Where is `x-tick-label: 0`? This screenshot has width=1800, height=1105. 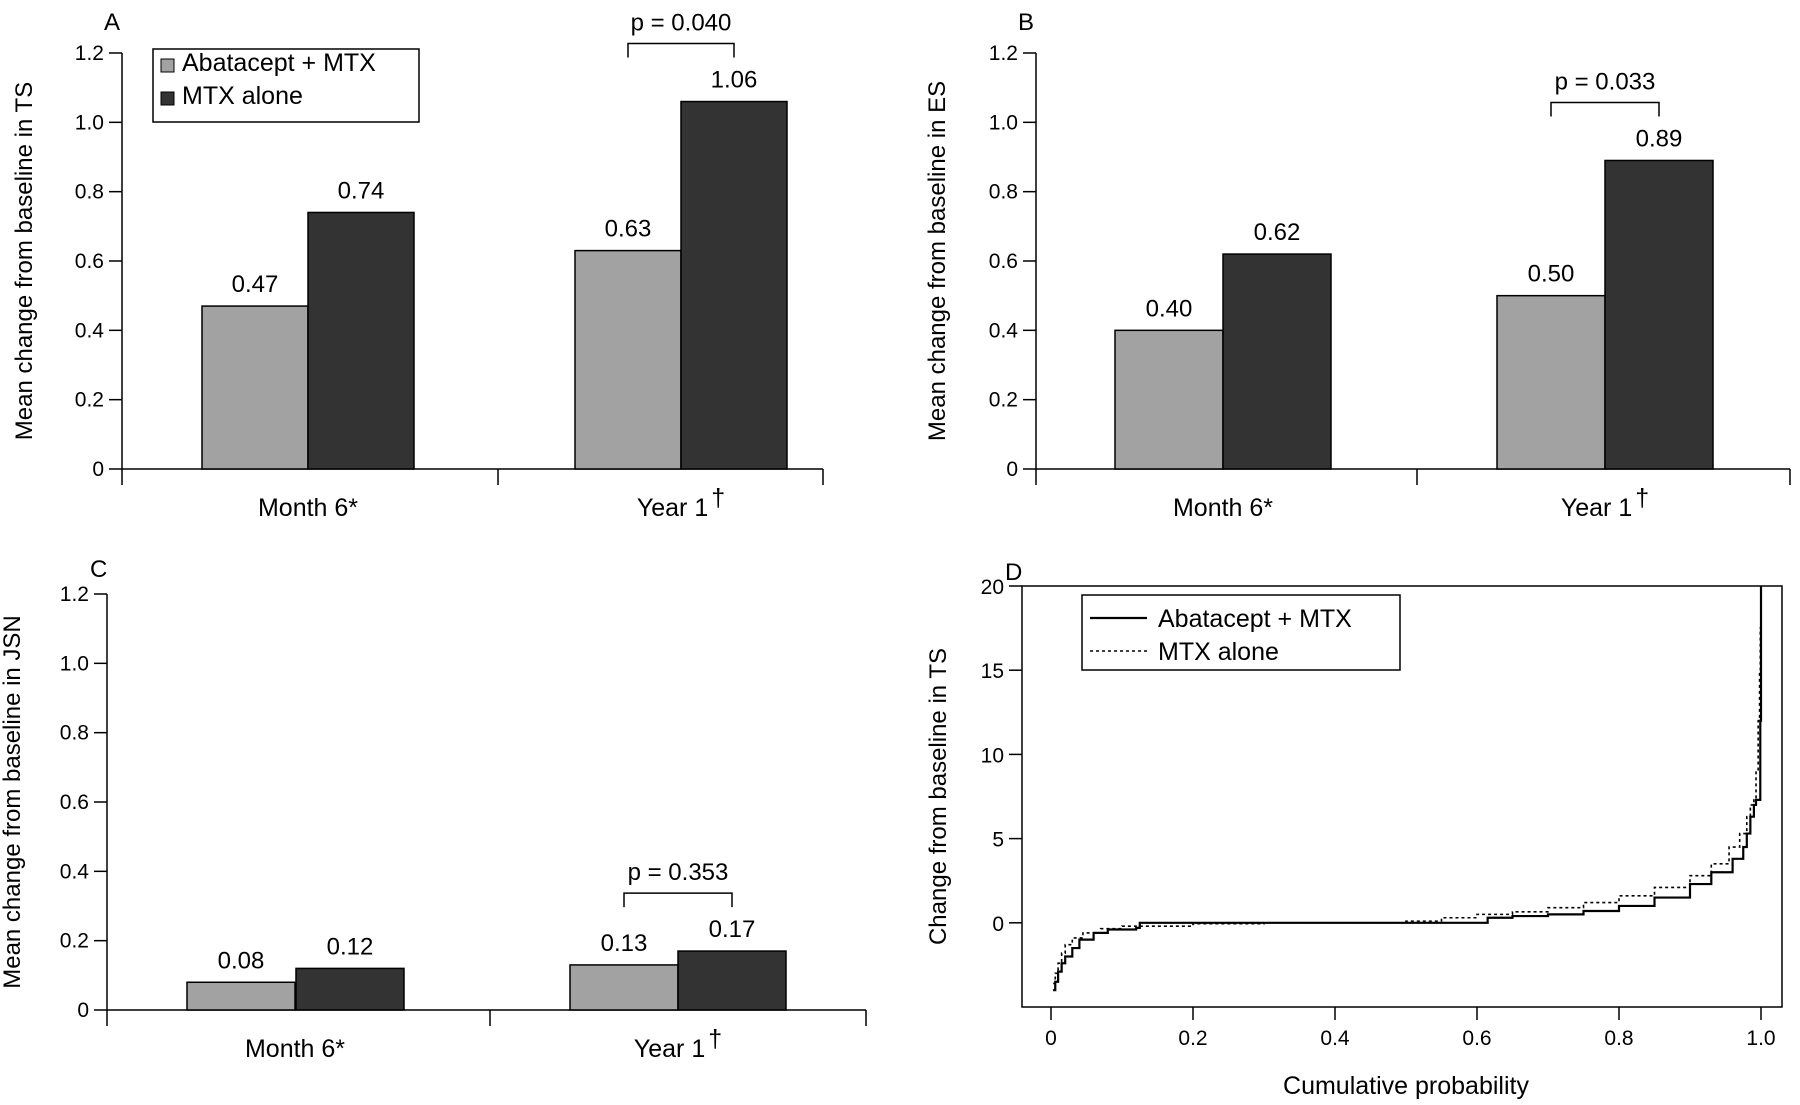 x-tick-label: 0 is located at coordinates (1051, 1038).